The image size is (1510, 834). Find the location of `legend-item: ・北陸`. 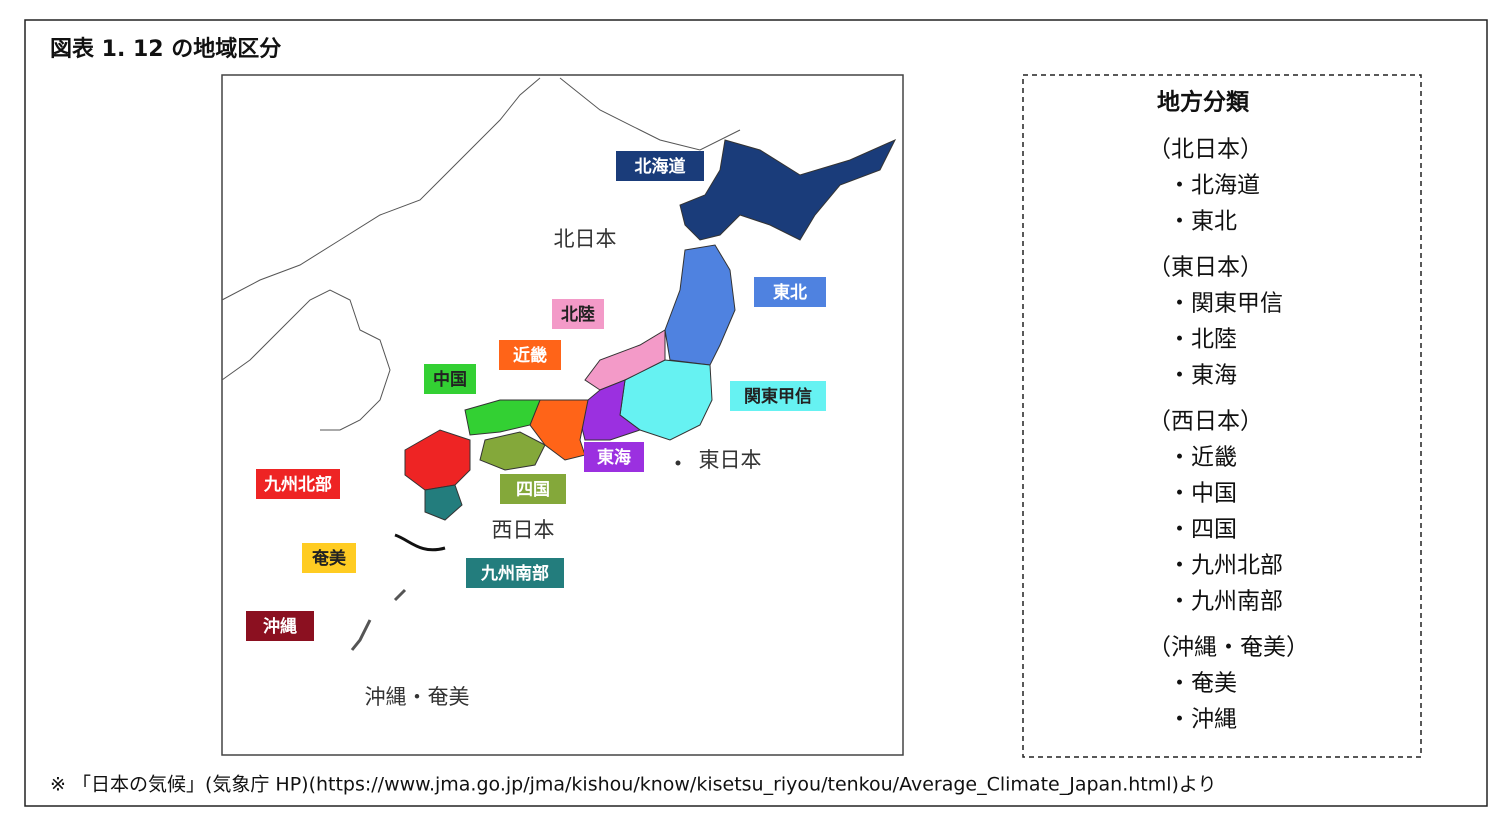

legend-item: ・北陸 is located at coordinates (1202, 340).